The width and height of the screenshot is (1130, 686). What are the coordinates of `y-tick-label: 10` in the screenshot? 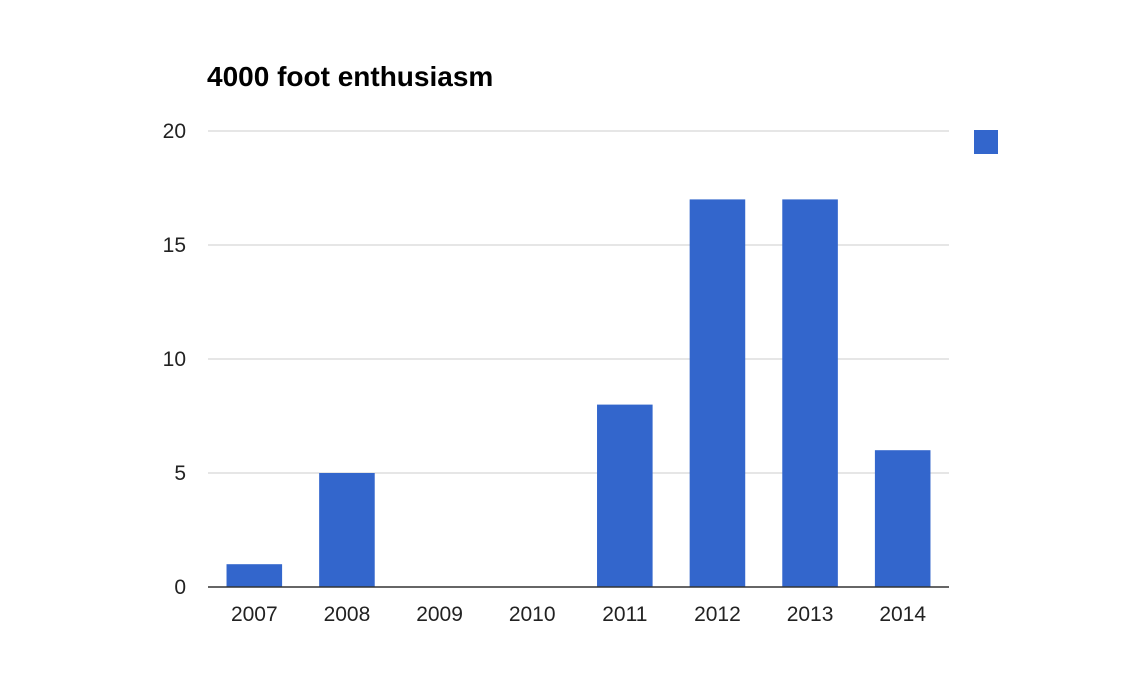 It's located at (174, 359).